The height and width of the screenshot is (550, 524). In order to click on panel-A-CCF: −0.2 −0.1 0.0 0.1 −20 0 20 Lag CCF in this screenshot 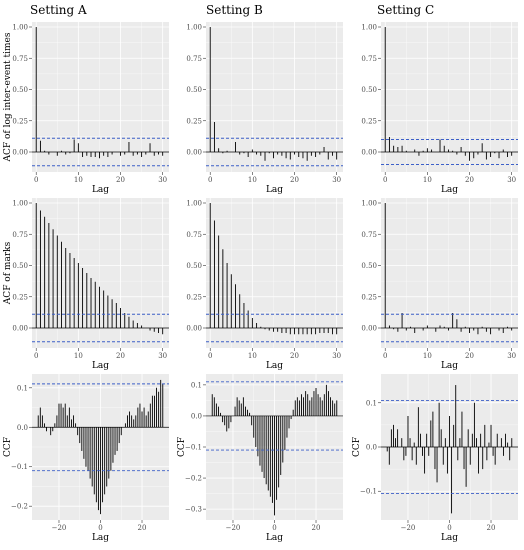, I will do `click(86, 458)`.